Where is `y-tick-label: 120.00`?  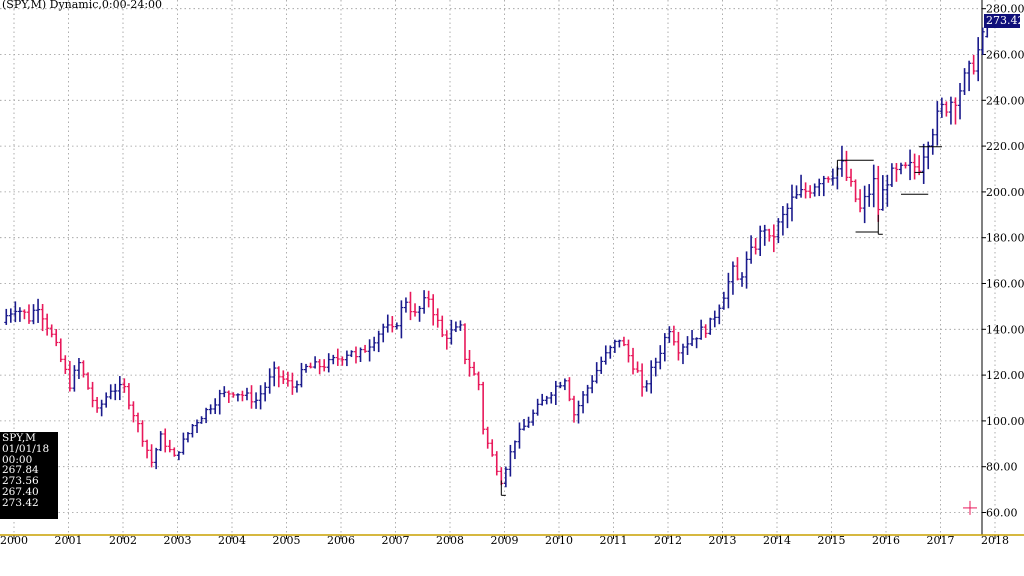 y-tick-label: 120.00 is located at coordinates (1005, 375).